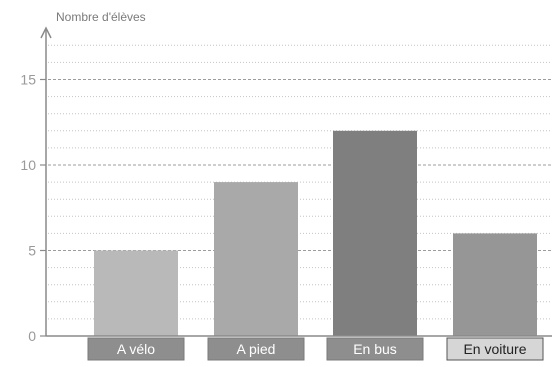 Image resolution: width=556 pixels, height=367 pixels. What do you see at coordinates (32, 336) in the screenshot?
I see `y-tick-label: 0` at bounding box center [32, 336].